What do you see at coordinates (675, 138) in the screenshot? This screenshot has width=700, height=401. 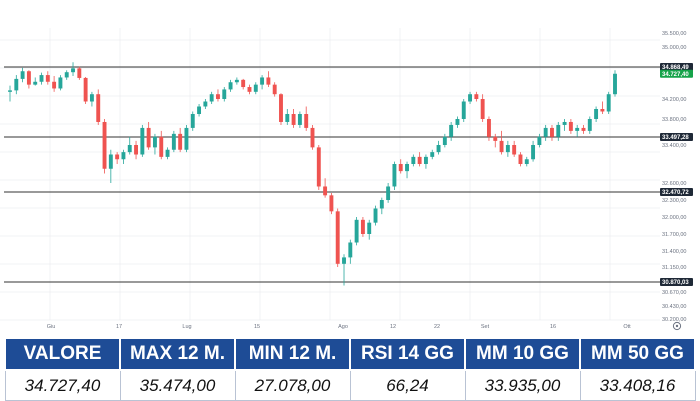 I see `svg-text: 33.497,28` at bounding box center [675, 138].